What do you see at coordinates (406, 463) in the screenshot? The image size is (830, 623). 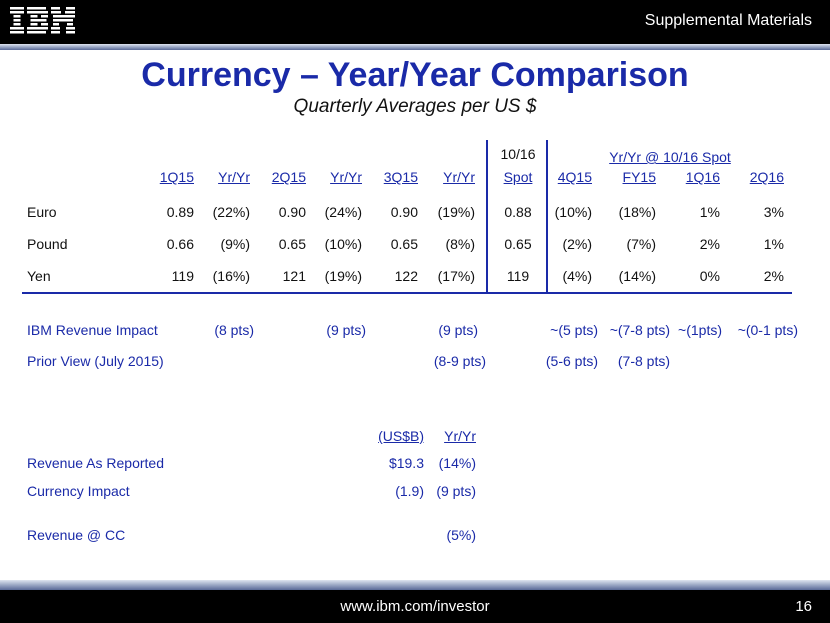 I see `revenue-reported-amount: $19.3` at bounding box center [406, 463].